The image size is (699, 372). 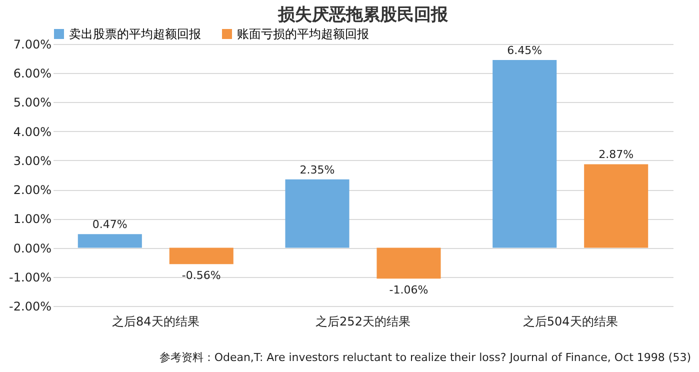 What do you see at coordinates (30, 307) in the screenshot?
I see `y-tick-label: -2.00%` at bounding box center [30, 307].